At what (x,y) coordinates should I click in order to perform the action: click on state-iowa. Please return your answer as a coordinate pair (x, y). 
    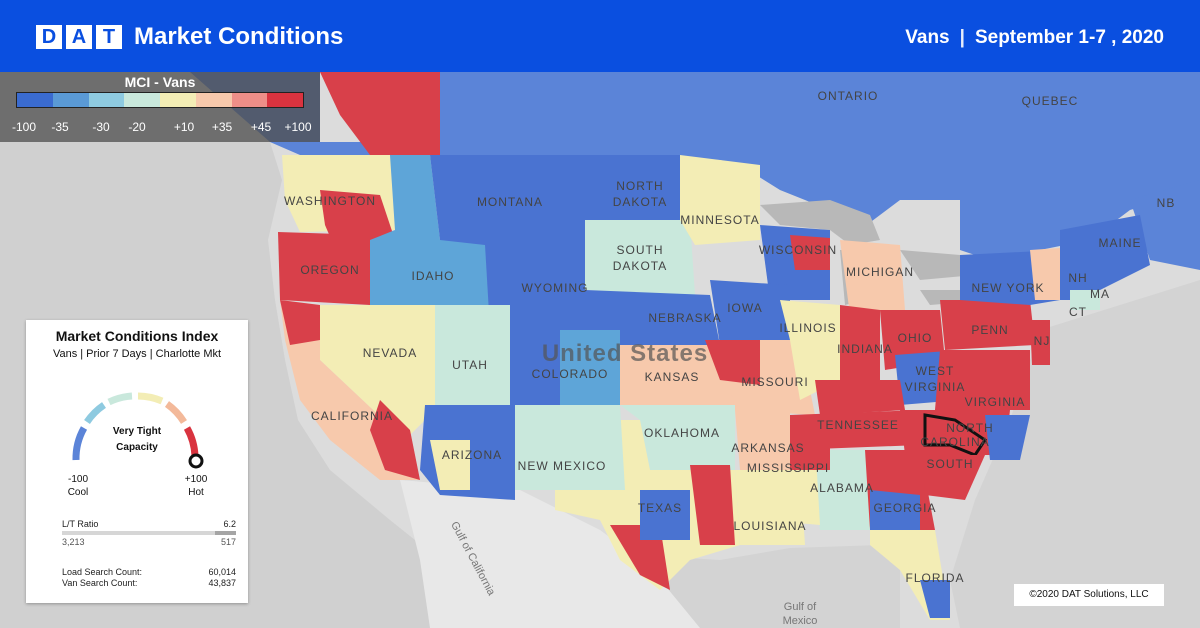
    Looking at the image, I should click on (750, 312).